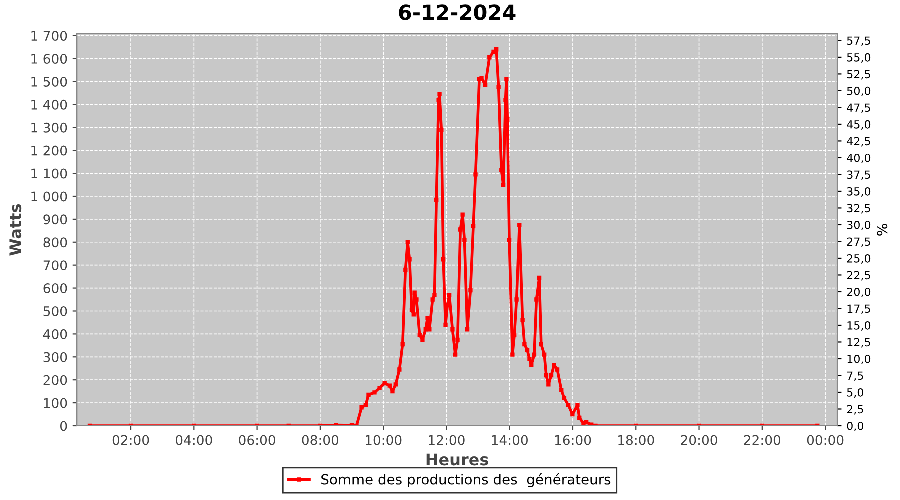 Image resolution: width=900 pixels, height=500 pixels. What do you see at coordinates (50, 197) in the screenshot?
I see `y-tick-label: 1 000` at bounding box center [50, 197].